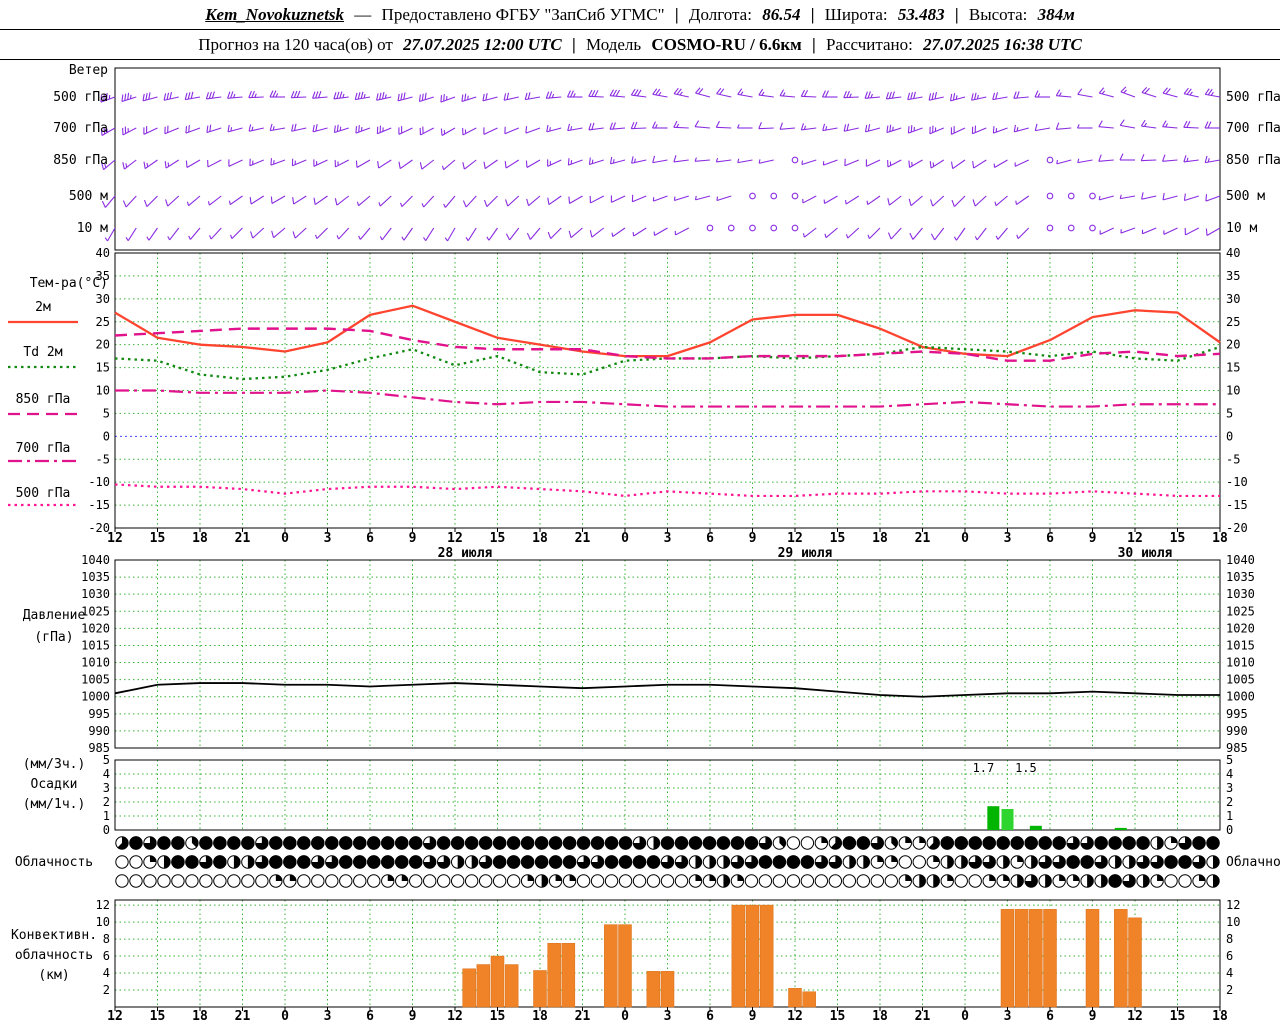 Image resolution: width=1280 pixels, height=1024 pixels. What do you see at coordinates (1240, 611) in the screenshot?
I see `pressure-ytick-right: 1025` at bounding box center [1240, 611].